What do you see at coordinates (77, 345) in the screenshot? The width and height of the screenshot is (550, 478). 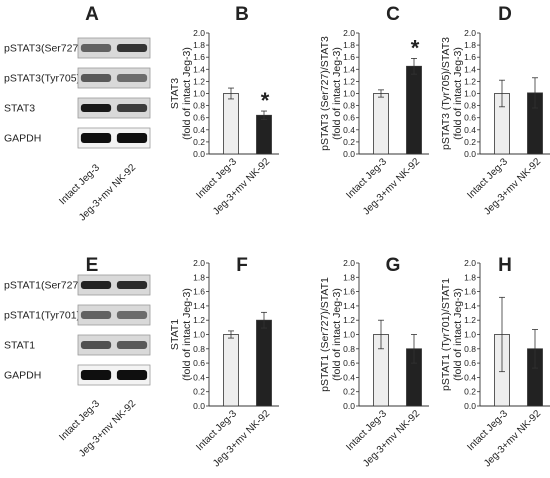 I see `blot-row: STAT1` at bounding box center [77, 345].